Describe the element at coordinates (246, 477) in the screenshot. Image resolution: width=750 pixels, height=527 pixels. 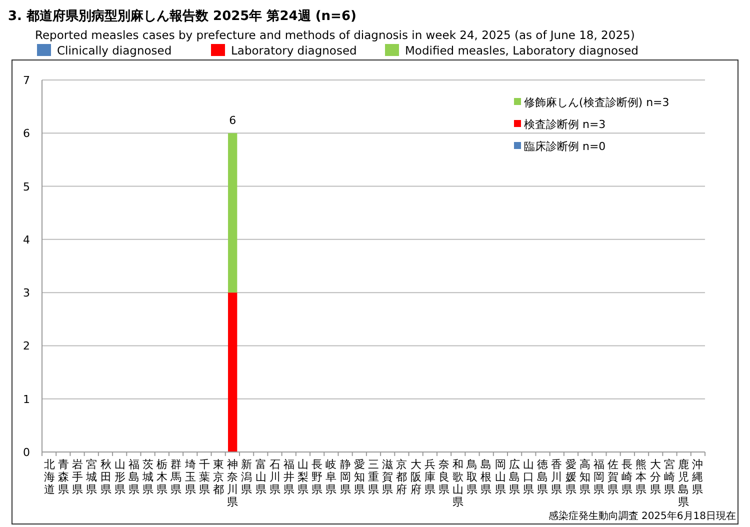
I see `x-tick-label: 新潟県` at that location.